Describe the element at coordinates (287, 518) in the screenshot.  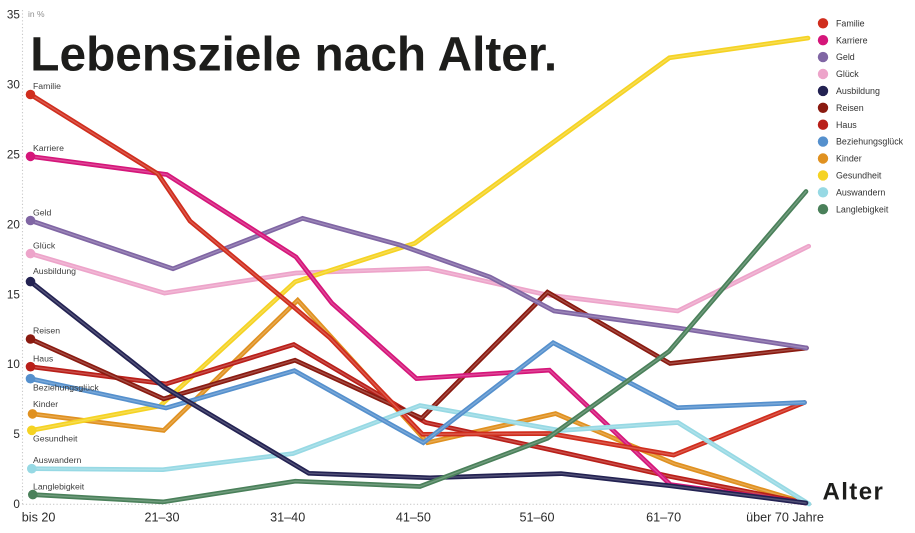
I see `svg-text: 31–40` at that location.